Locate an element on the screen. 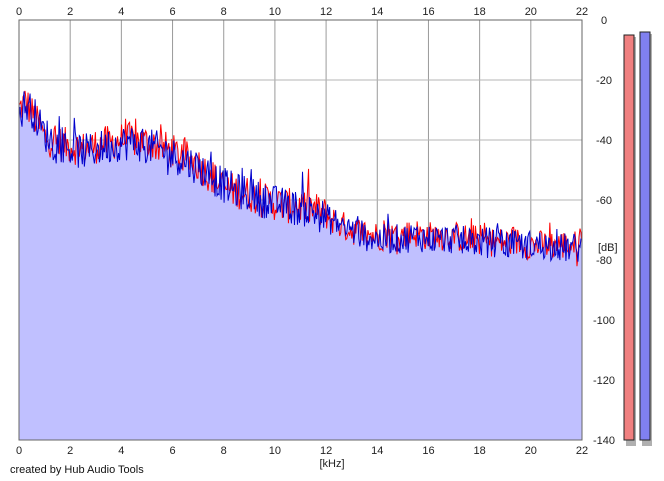 The width and height of the screenshot is (664, 481). y-tick-label: 0 is located at coordinates (604, 21).